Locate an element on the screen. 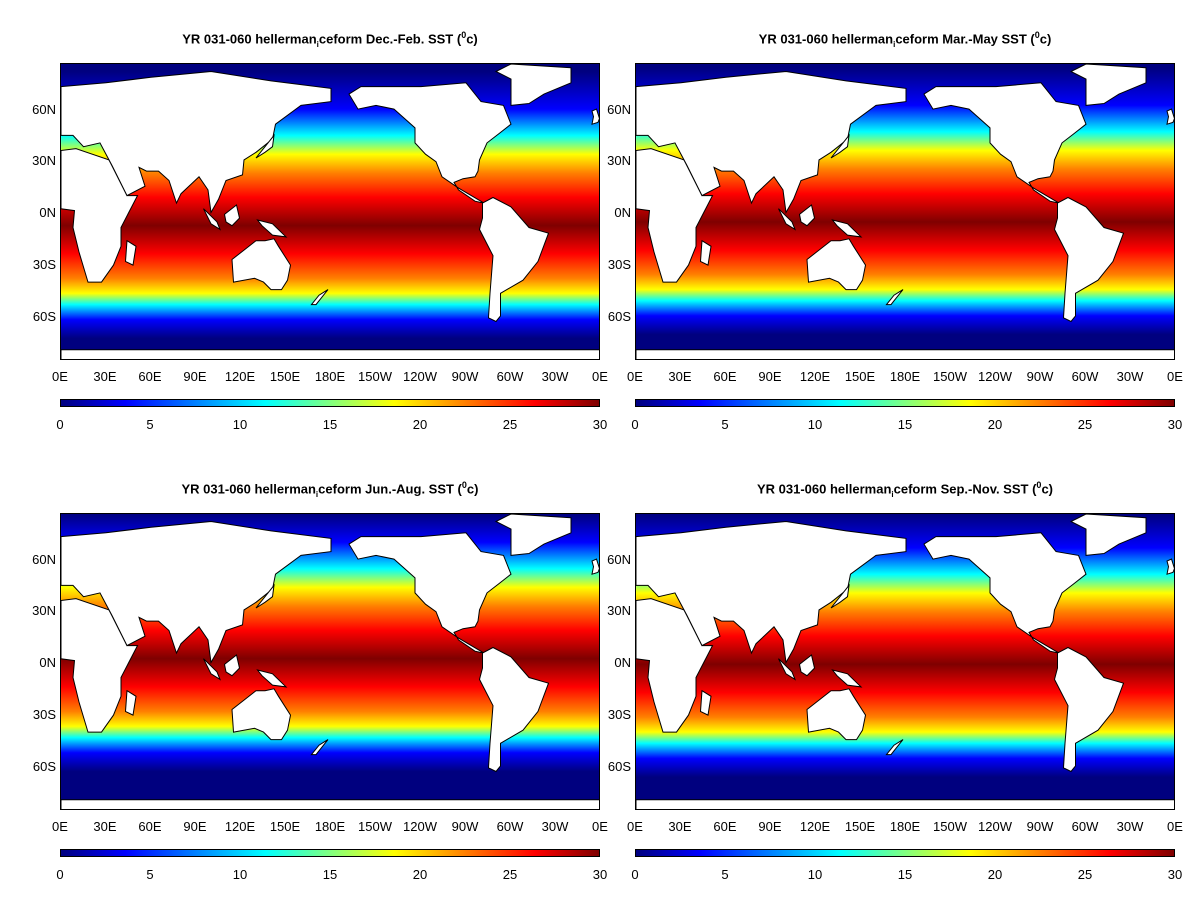 The image size is (1200, 900). lat-label: 0N is located at coordinates (622, 662).